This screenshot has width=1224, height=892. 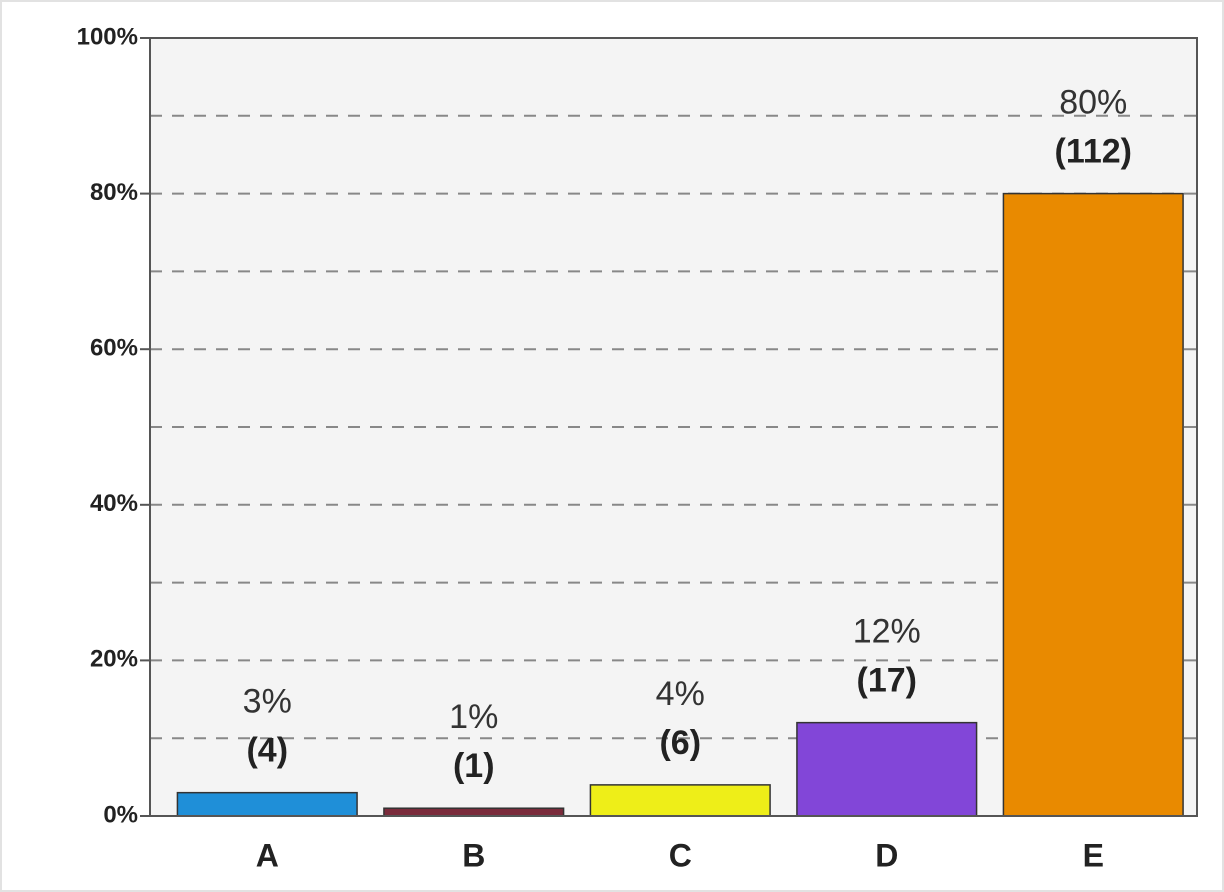 I want to click on y-tick-label: 40%, so click(x=114, y=503).